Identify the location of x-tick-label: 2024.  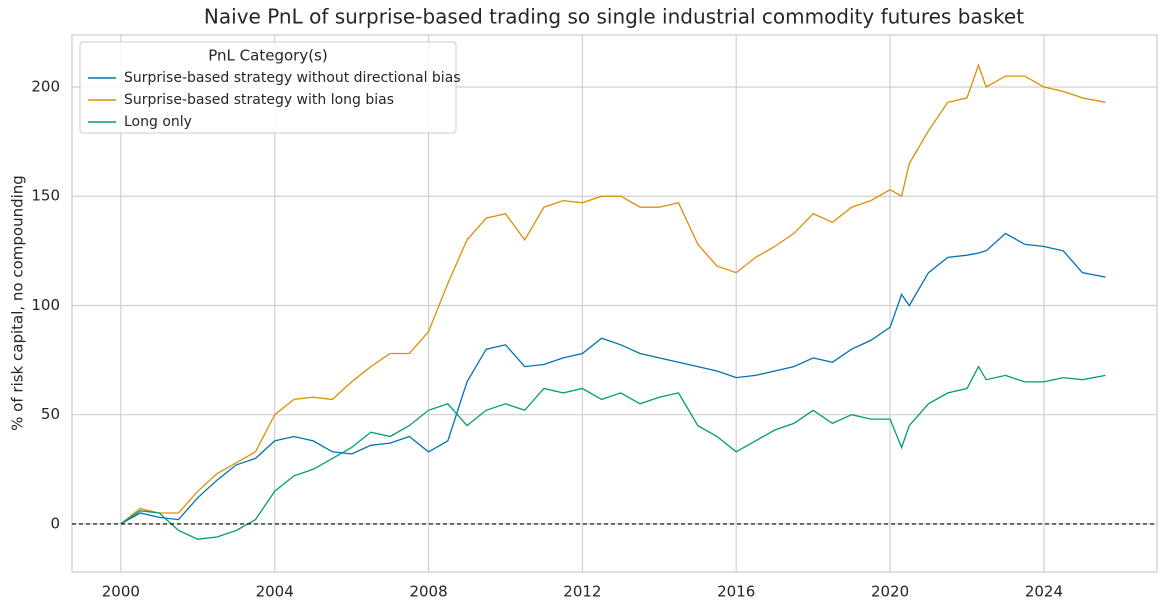
(1044, 592).